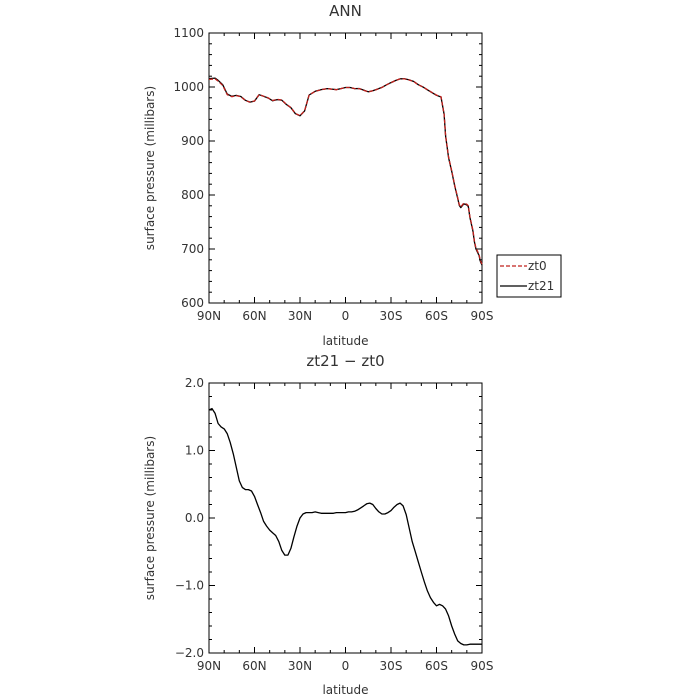  What do you see at coordinates (194, 451) in the screenshot?
I see `y-tick-label: 1.0` at bounding box center [194, 451].